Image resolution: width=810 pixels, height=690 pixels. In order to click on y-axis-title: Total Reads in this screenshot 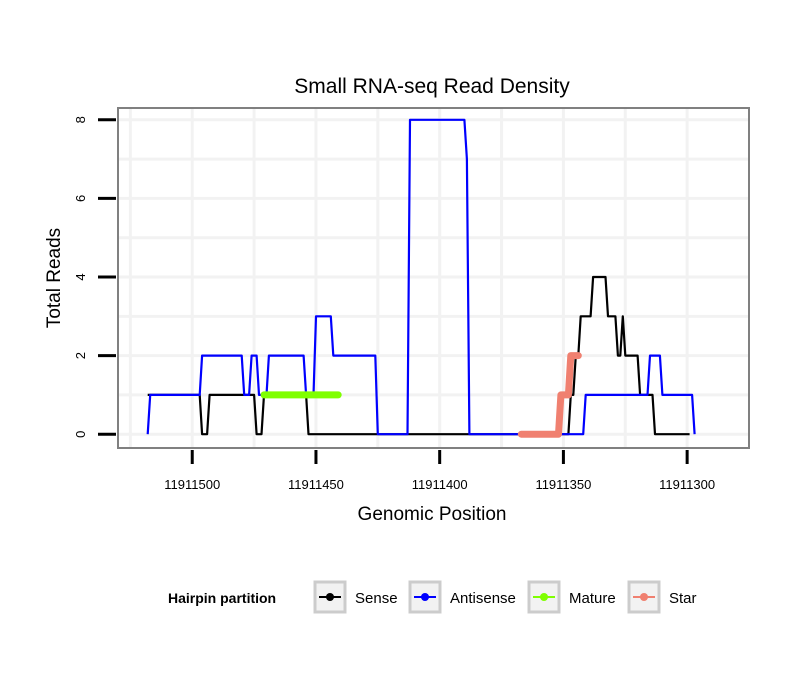, I will do `click(54, 278)`.